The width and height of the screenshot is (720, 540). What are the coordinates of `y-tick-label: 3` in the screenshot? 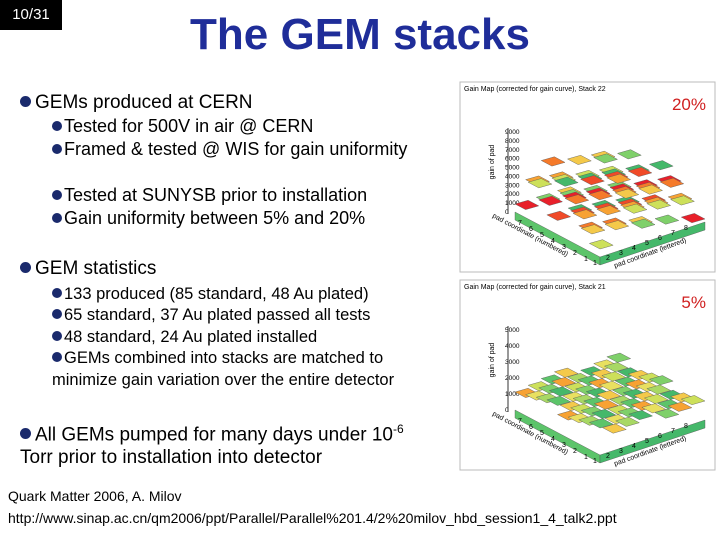 It's located at (564, 247).